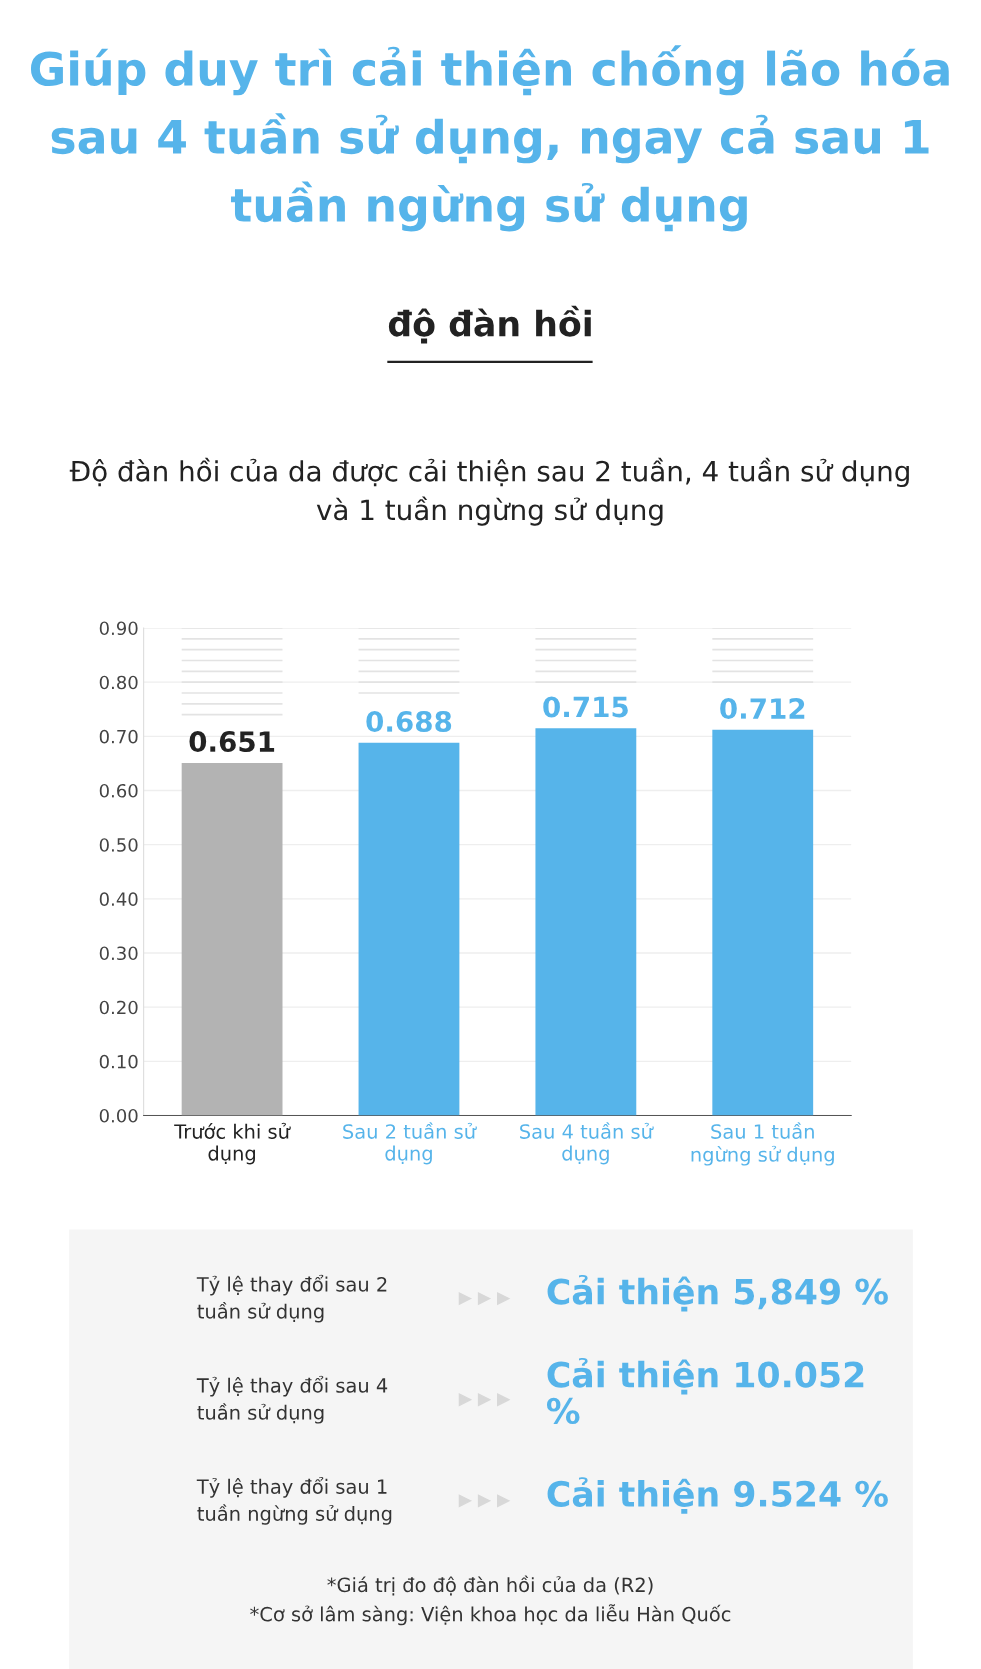  What do you see at coordinates (587, 1143) in the screenshot?
I see `x-tick-label: Sau 4 tuần sử dụng` at bounding box center [587, 1143].